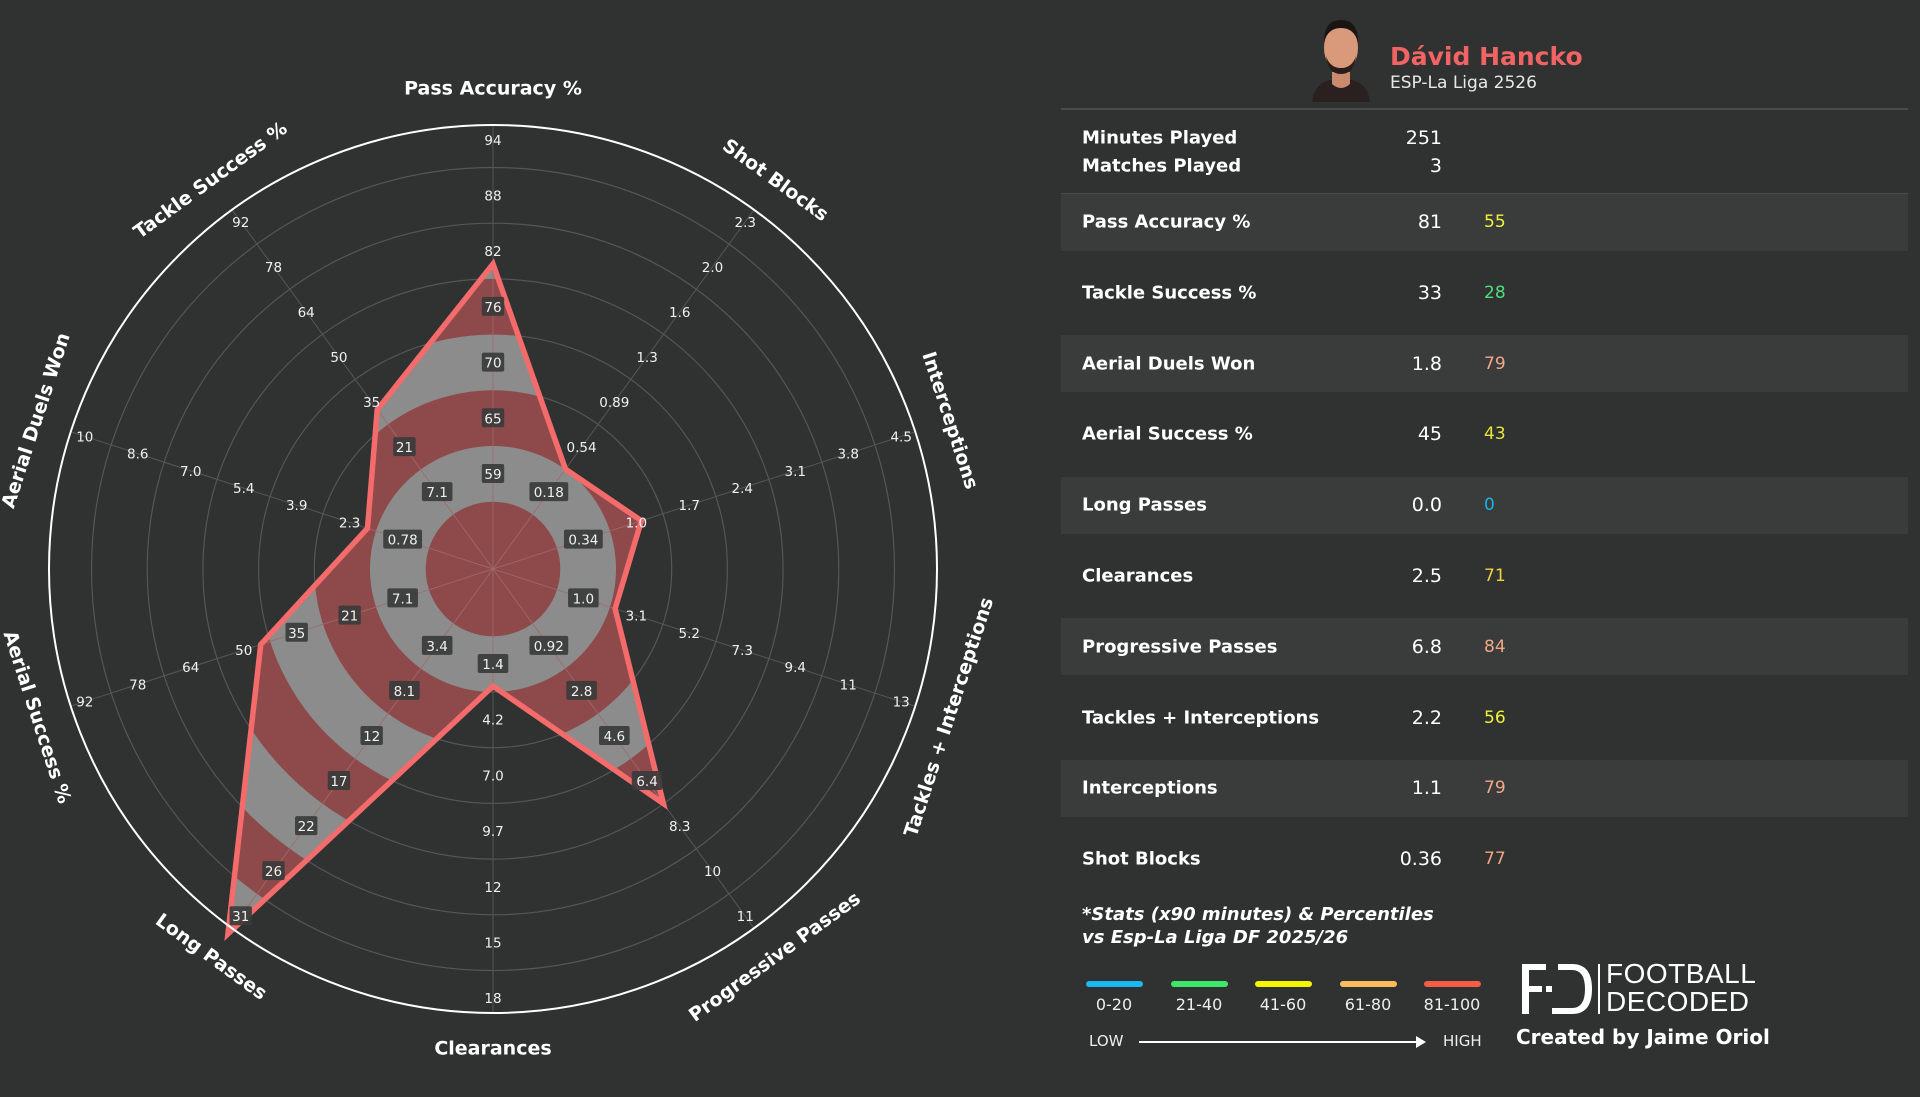 The height and width of the screenshot is (1097, 1920). I want to click on stat-value: 45, so click(1429, 434).